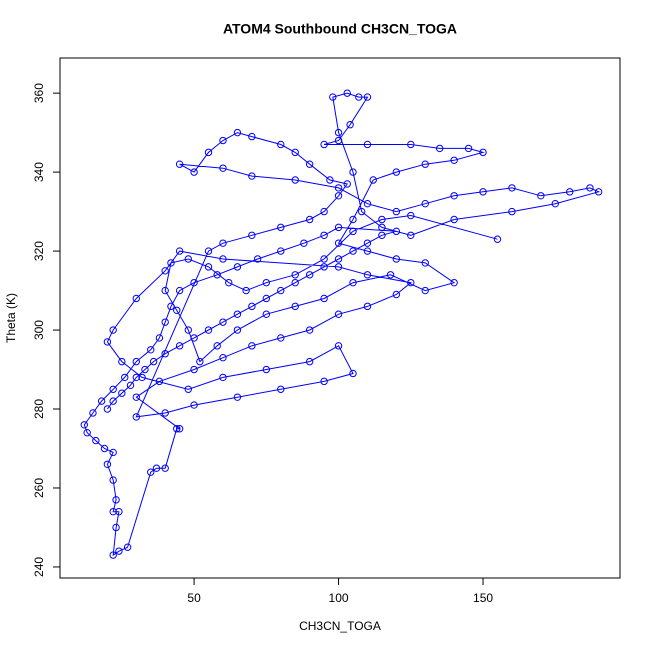  Describe the element at coordinates (11, 318) in the screenshot. I see `y-axis-label: Theta (K)` at that location.